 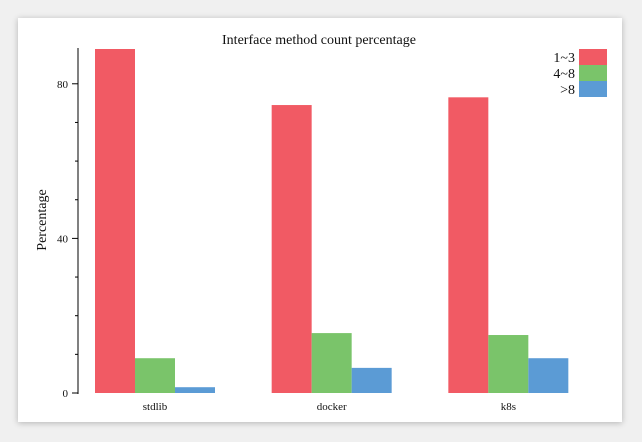 I want to click on y-tick-label: 0, so click(x=66, y=394).